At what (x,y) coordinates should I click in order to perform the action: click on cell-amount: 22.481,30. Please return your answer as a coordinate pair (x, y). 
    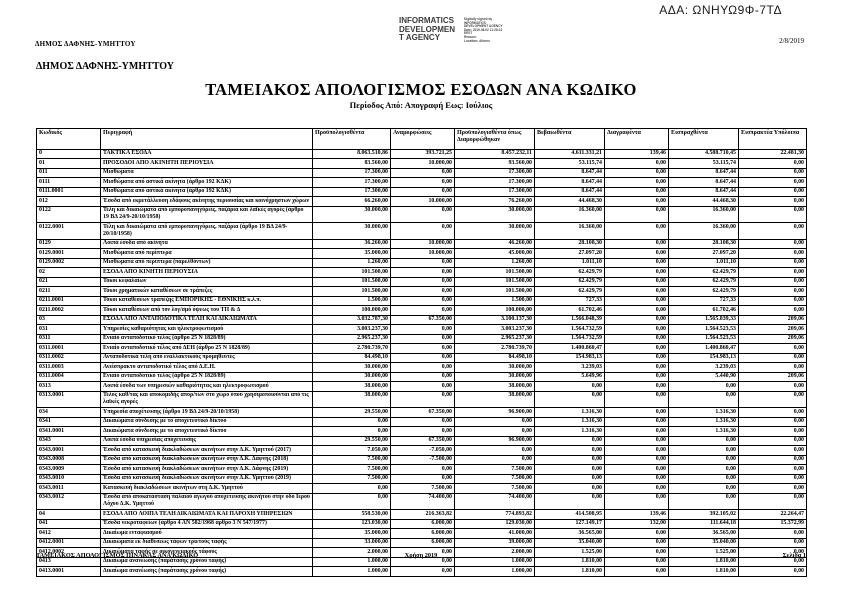
    Looking at the image, I should click on (772, 153).